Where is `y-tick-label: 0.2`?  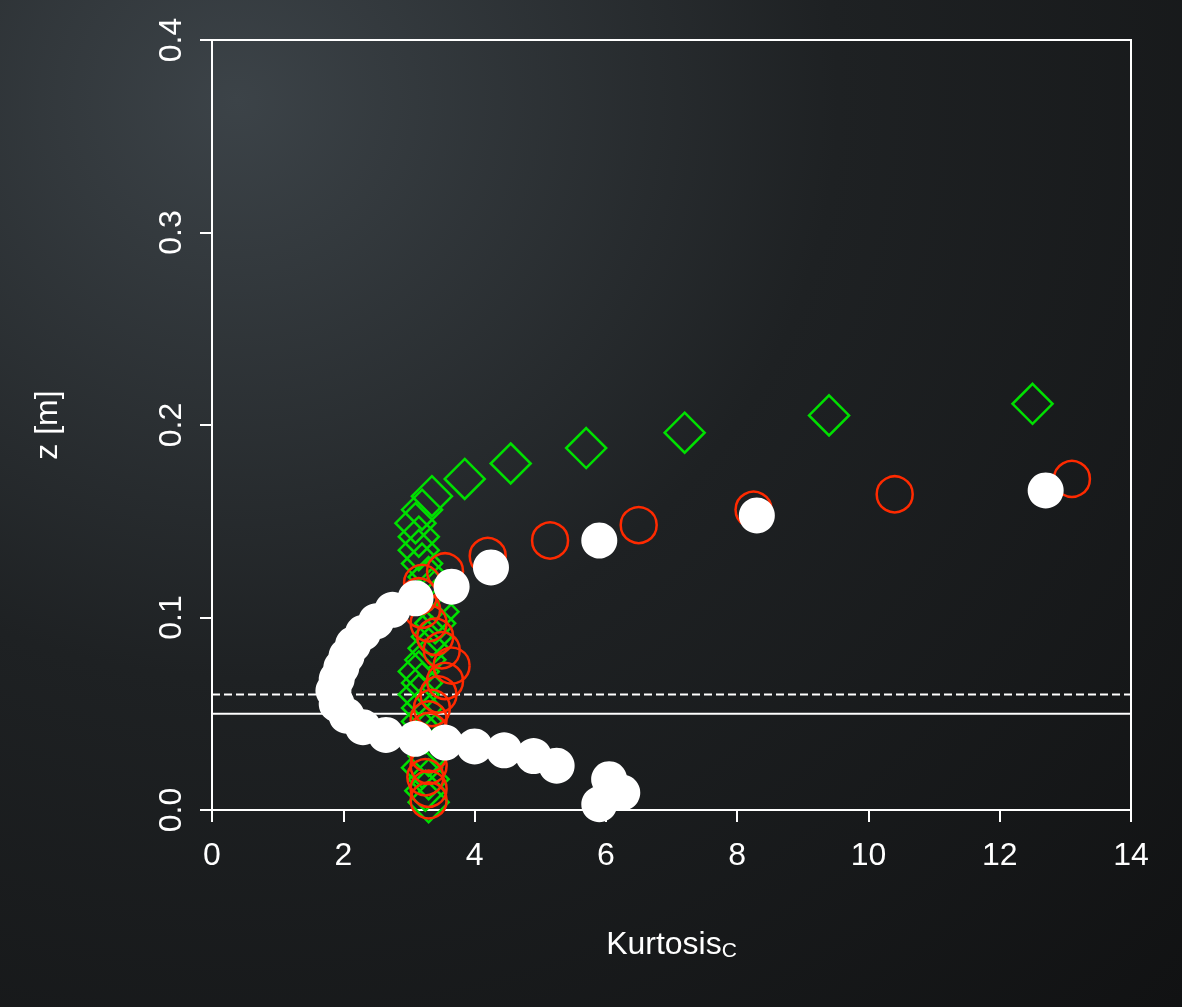 y-tick-label: 0.2 is located at coordinates (170, 425).